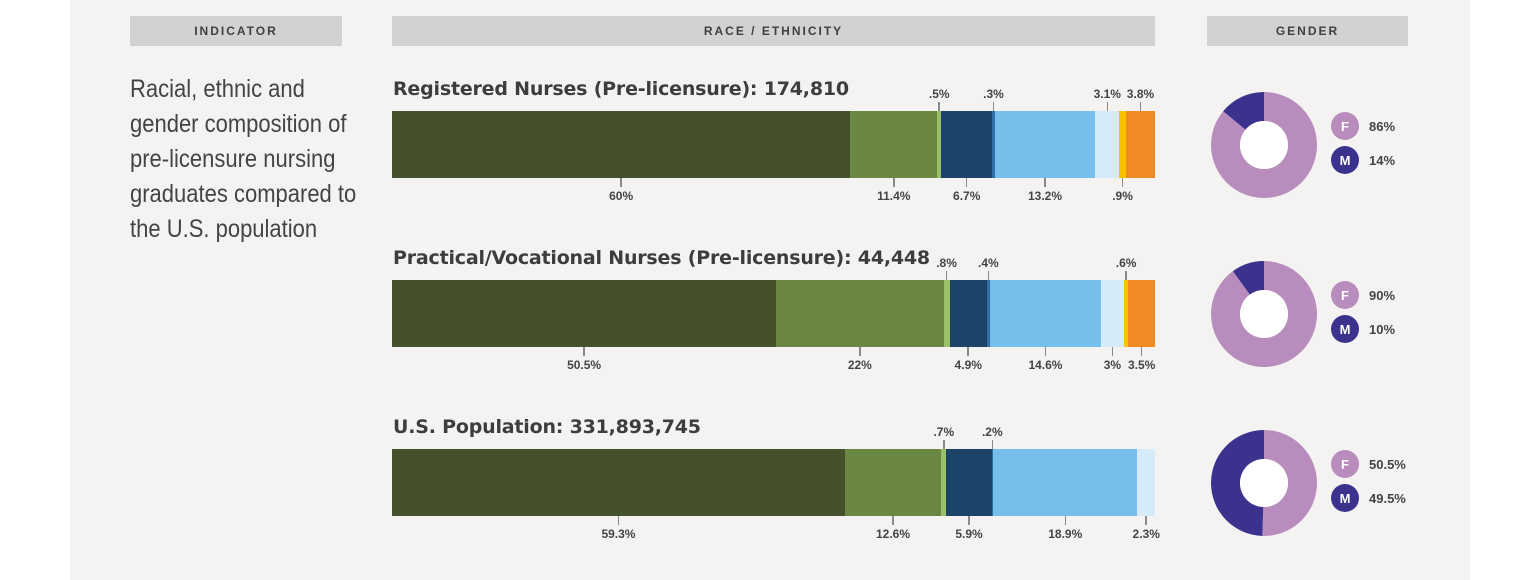  I want to click on segment-label: .7%, so click(944, 432).